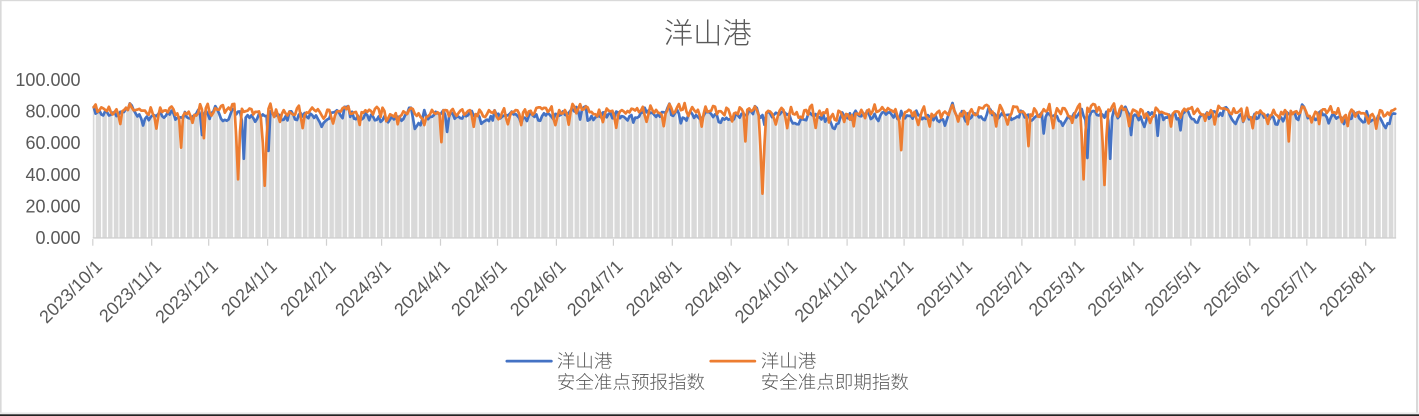  What do you see at coordinates (52, 207) in the screenshot?
I see `svg-text: 20.000` at bounding box center [52, 207].